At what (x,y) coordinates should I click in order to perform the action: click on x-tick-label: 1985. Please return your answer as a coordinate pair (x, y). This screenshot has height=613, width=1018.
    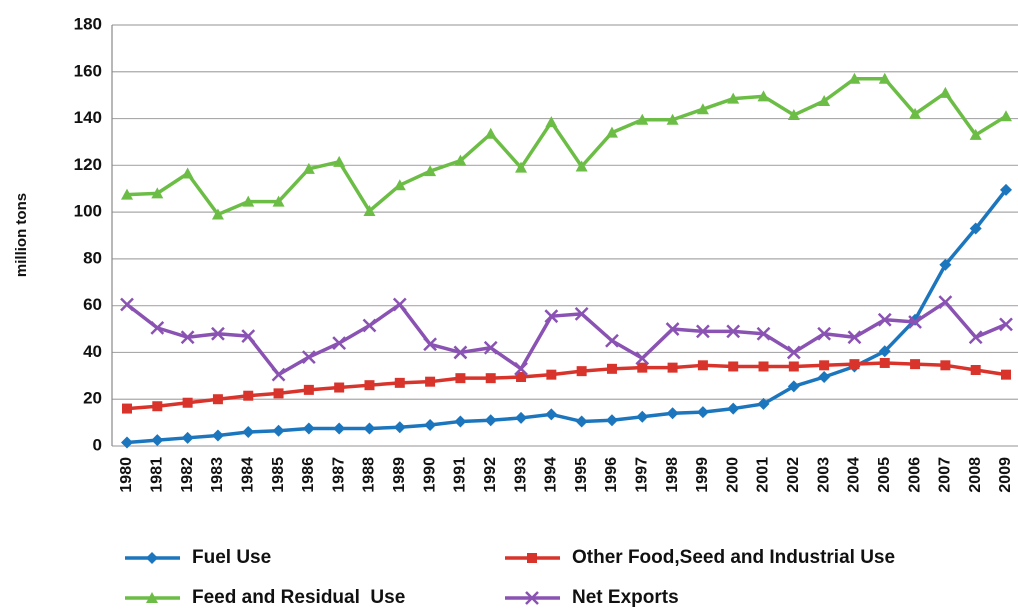
    Looking at the image, I should click on (278, 475).